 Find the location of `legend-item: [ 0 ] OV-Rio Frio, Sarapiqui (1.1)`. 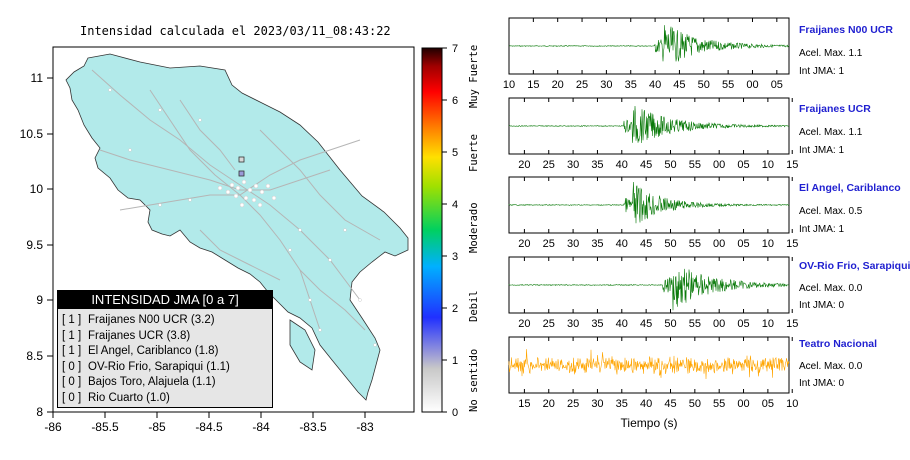

legend-item: [ 0 ] OV-Rio Frio, Sarapiqui (1.1) is located at coordinates (167, 368).